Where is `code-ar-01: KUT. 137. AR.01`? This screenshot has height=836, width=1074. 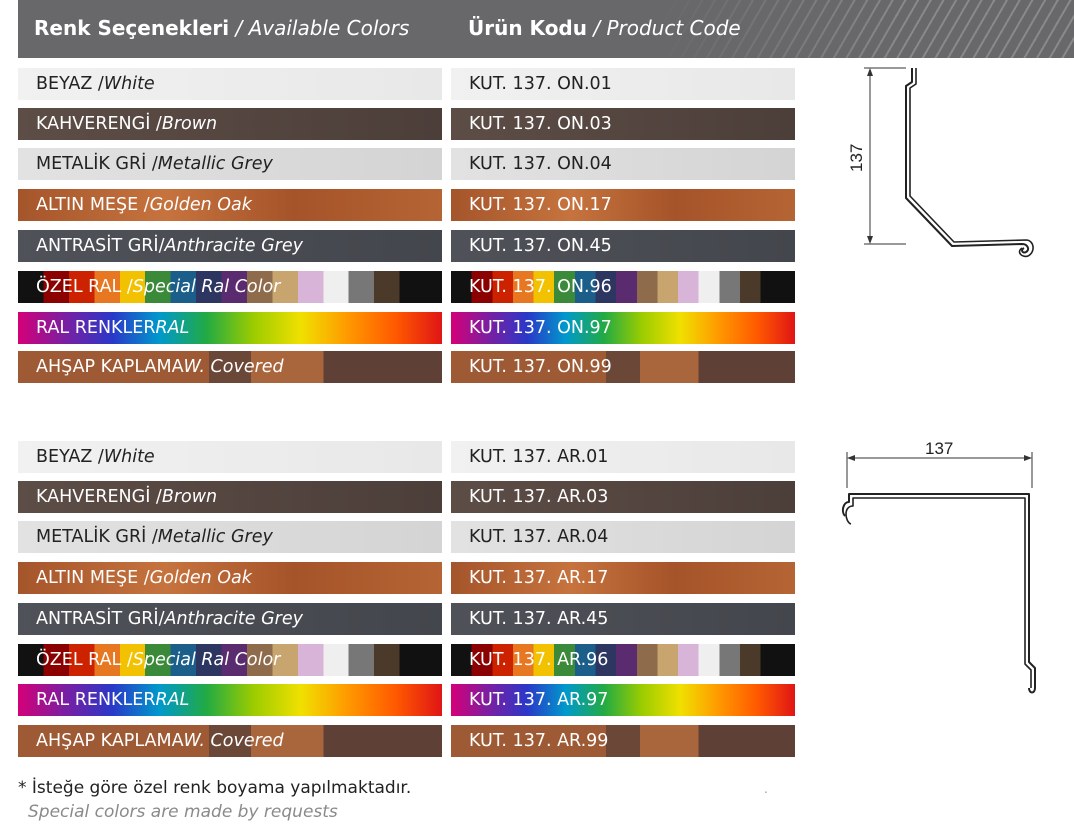
code-ar-01: KUT. 137. AR.01 is located at coordinates (623, 457).